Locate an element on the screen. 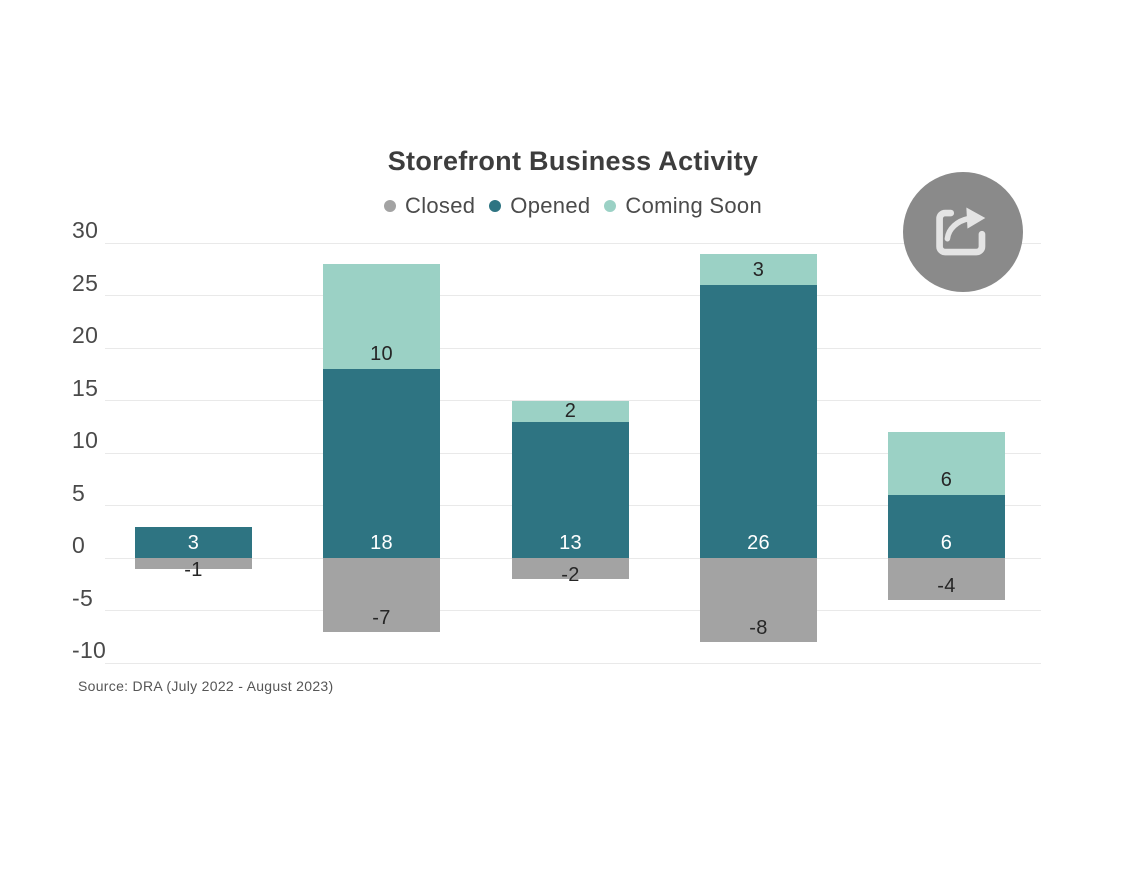 This screenshot has width=1125, height=880. share-button is located at coordinates (963, 232).